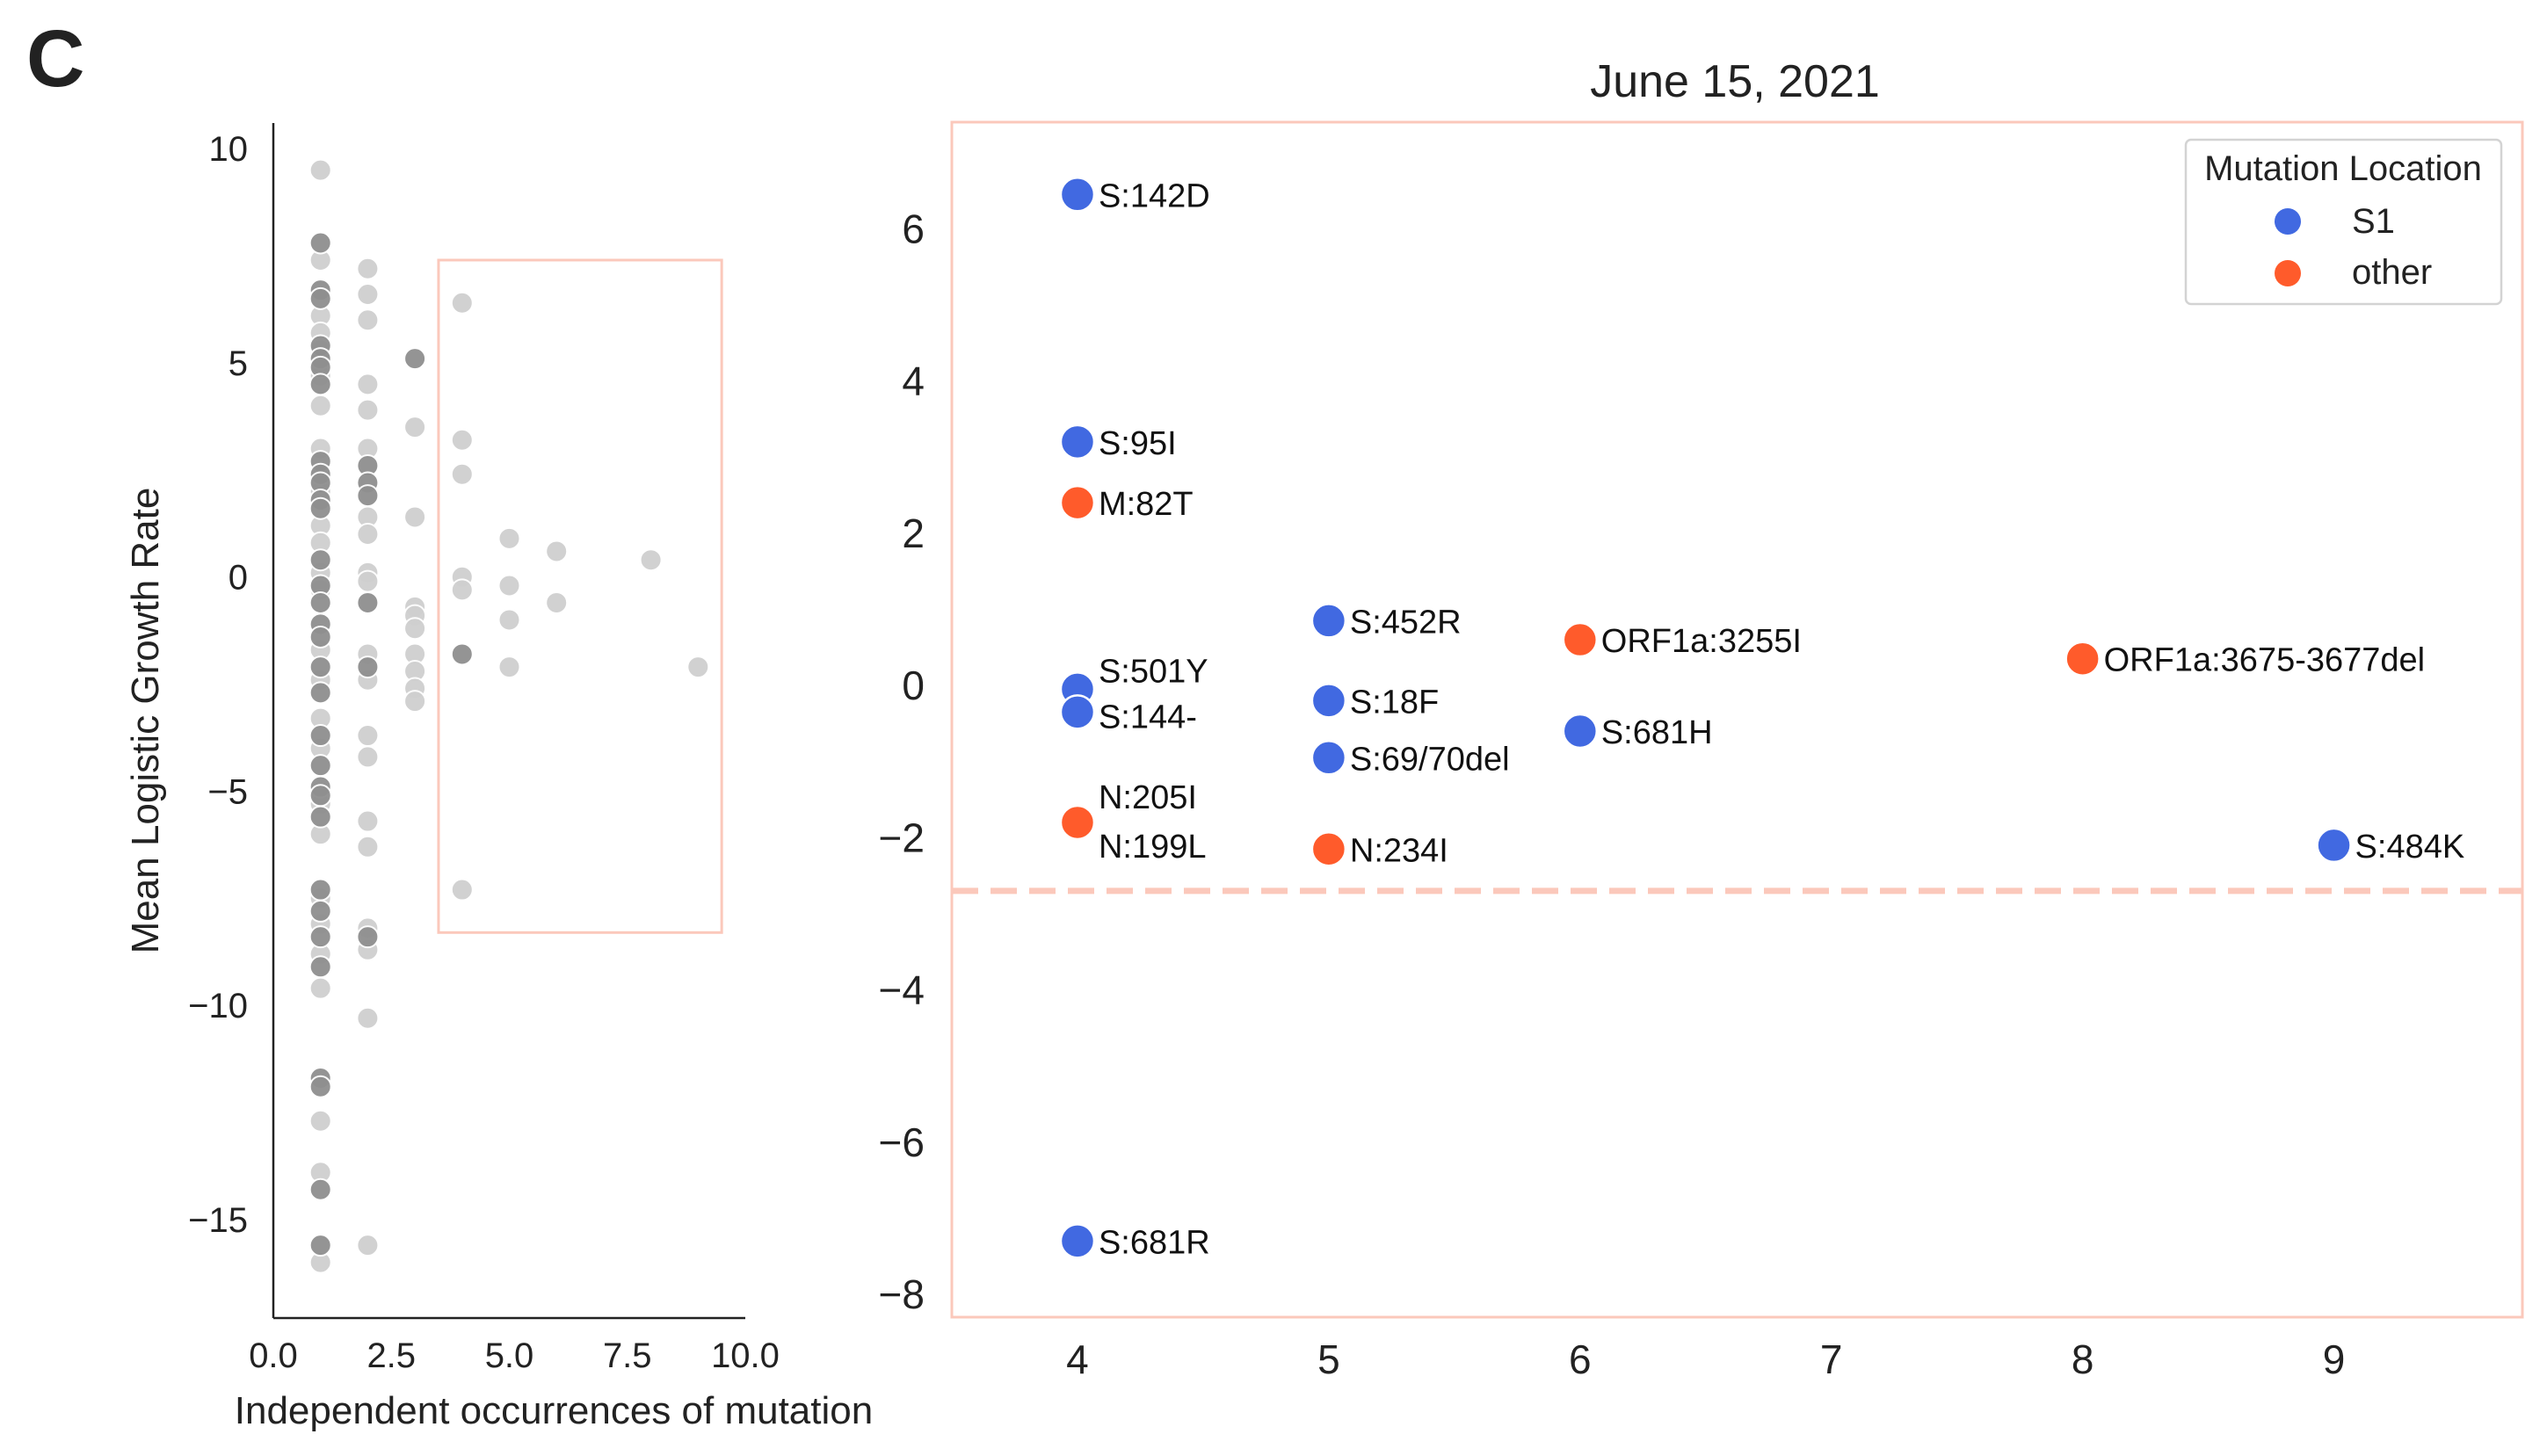 The image size is (2547, 1456). I want to click on left-y-tick-label: −10, so click(218, 1006).